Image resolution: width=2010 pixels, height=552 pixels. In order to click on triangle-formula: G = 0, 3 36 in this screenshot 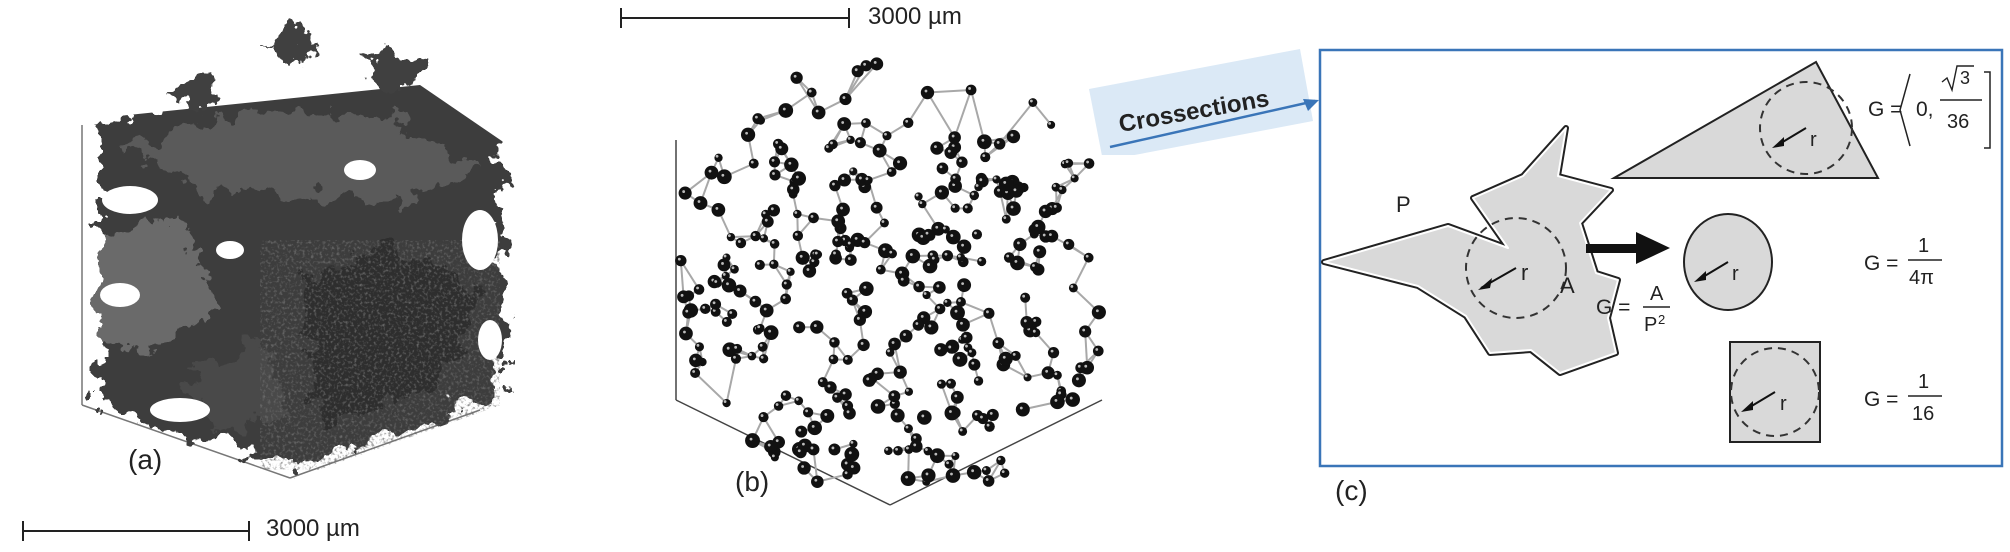, I will do `click(1929, 107)`.